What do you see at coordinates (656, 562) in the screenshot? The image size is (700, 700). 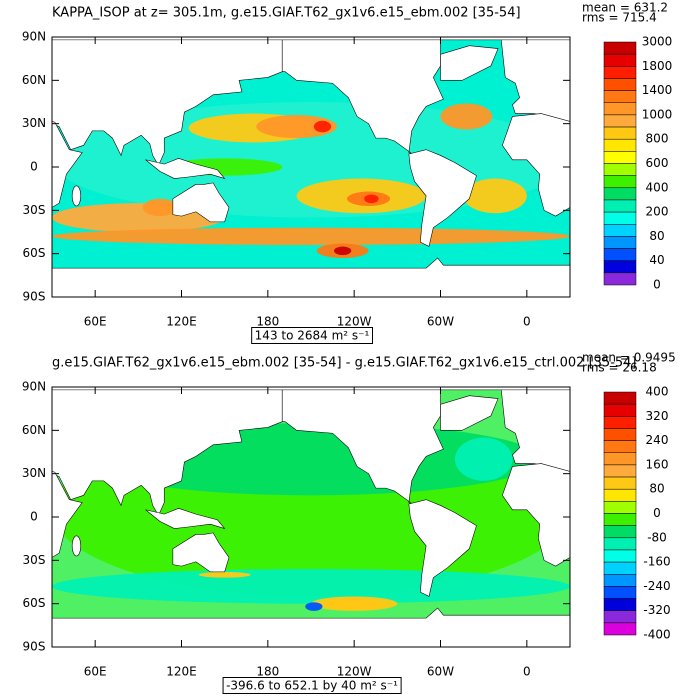 I see `colorbar-label: -160` at bounding box center [656, 562].